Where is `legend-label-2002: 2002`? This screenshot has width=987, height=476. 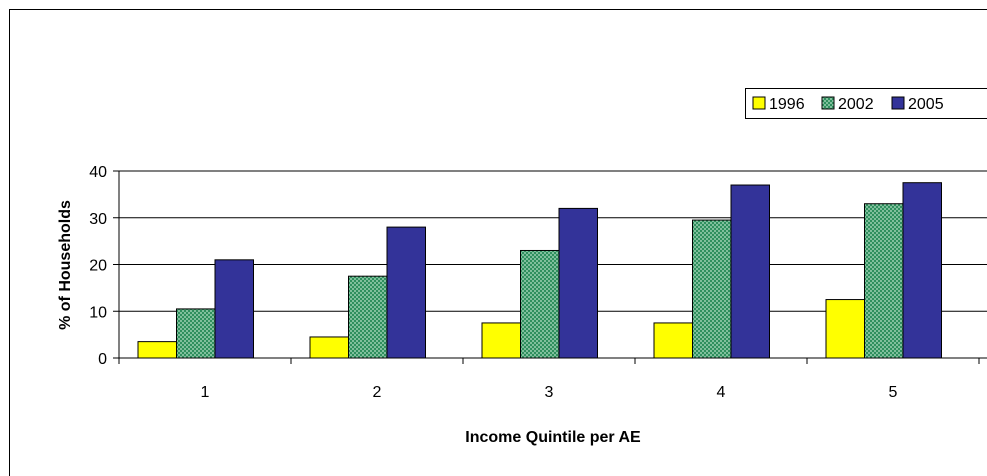 legend-label-2002: 2002 is located at coordinates (856, 104).